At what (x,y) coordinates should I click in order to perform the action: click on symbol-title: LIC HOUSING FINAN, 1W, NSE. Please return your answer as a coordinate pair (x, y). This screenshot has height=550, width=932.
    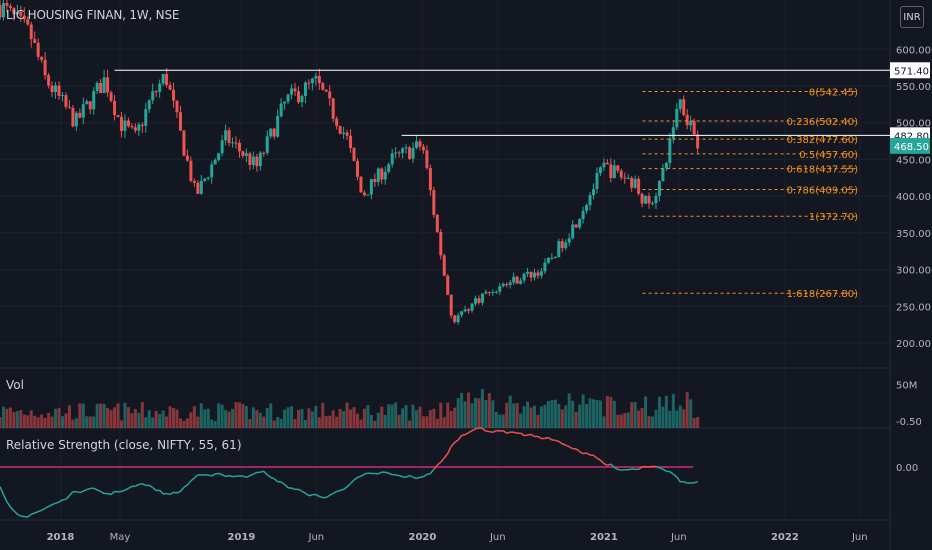
    Looking at the image, I should click on (93, 15).